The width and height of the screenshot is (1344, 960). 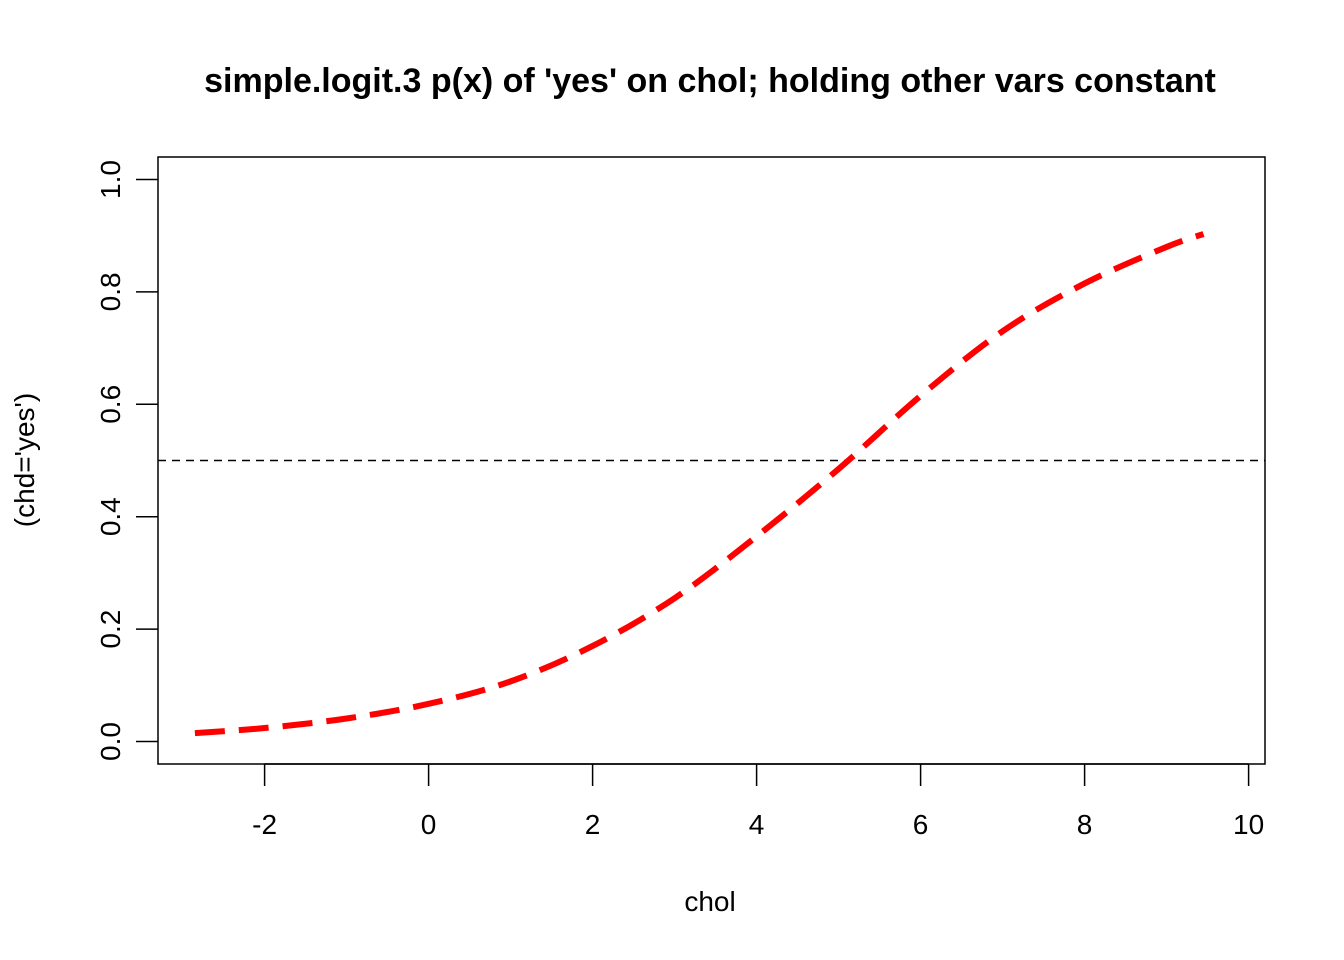 What do you see at coordinates (921, 824) in the screenshot?
I see `x-tick-label: 6` at bounding box center [921, 824].